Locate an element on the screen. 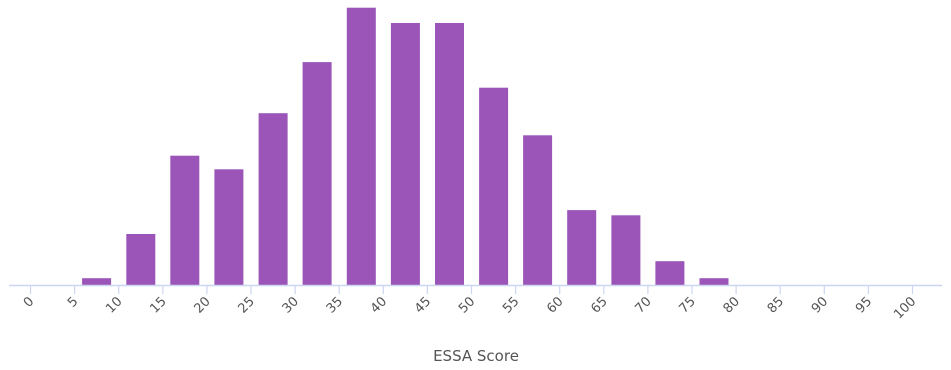  x-tick-label-50: 50 is located at coordinates (467, 305).